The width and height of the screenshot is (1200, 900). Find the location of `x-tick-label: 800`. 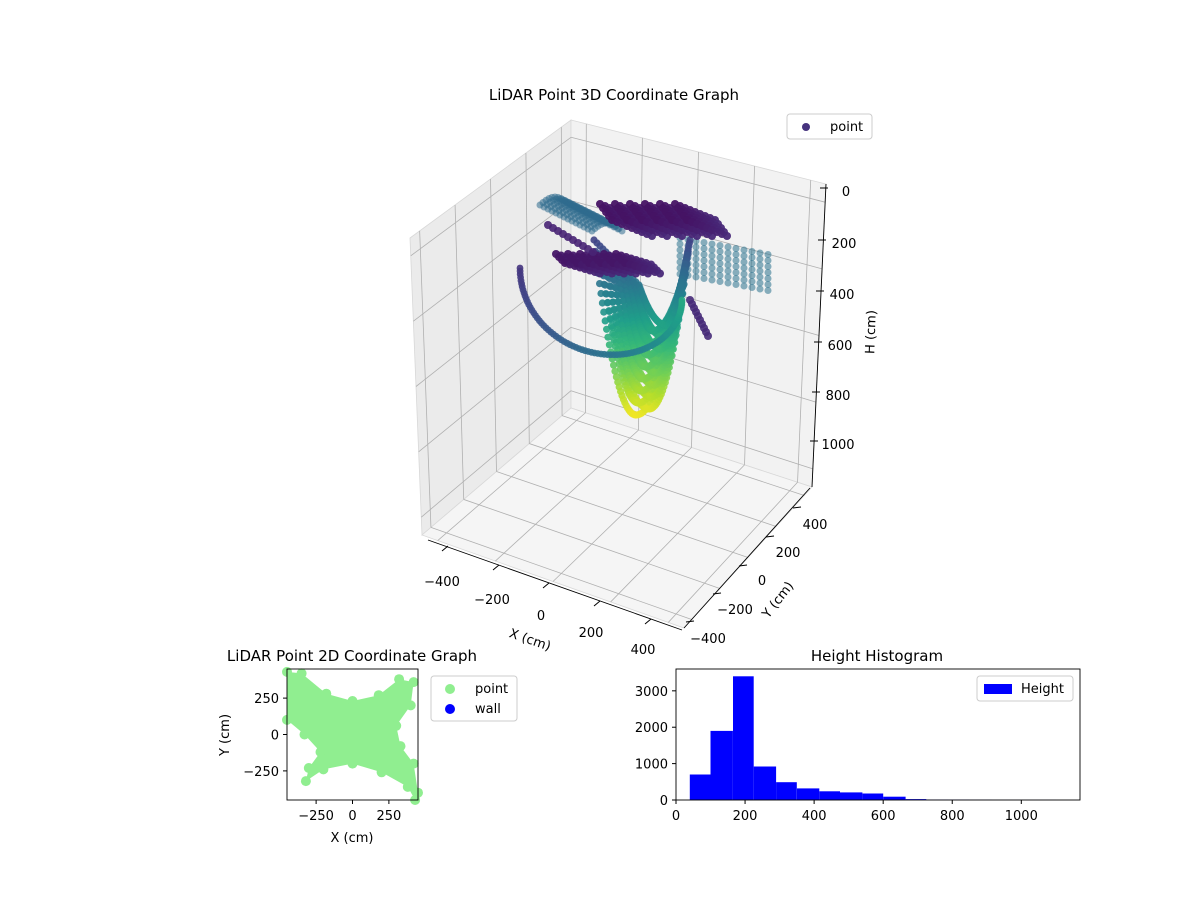

x-tick-label: 800 is located at coordinates (952, 816).